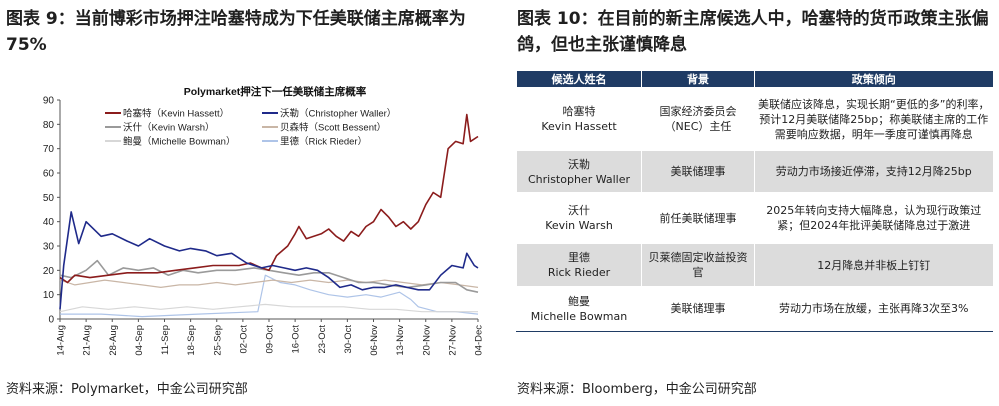 Image resolution: width=999 pixels, height=406 pixels. What do you see at coordinates (637, 389) in the screenshot?
I see `right-source-note: 资料来源：Bloomberg，中金公司研究部` at bounding box center [637, 389].